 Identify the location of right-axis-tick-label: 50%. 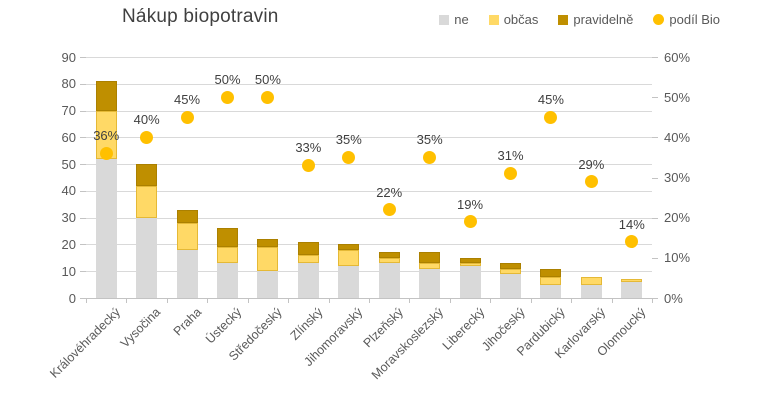
(677, 97).